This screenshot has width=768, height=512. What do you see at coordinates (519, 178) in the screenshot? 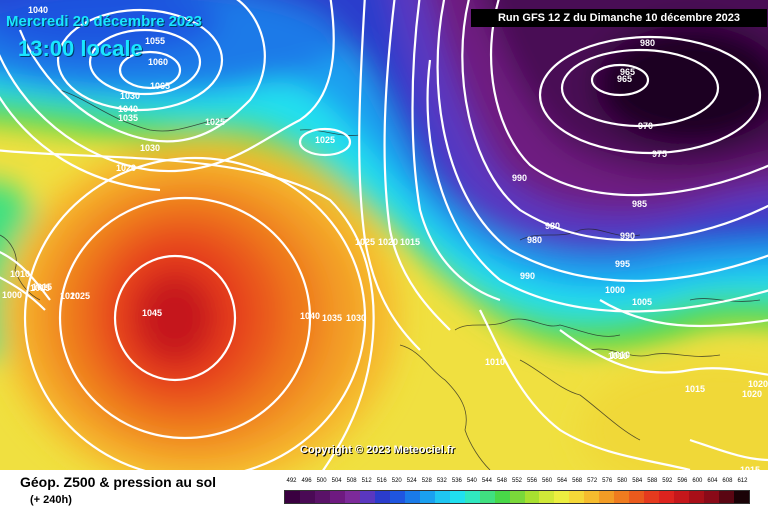
I see `label-990-a: 990` at bounding box center [519, 178].